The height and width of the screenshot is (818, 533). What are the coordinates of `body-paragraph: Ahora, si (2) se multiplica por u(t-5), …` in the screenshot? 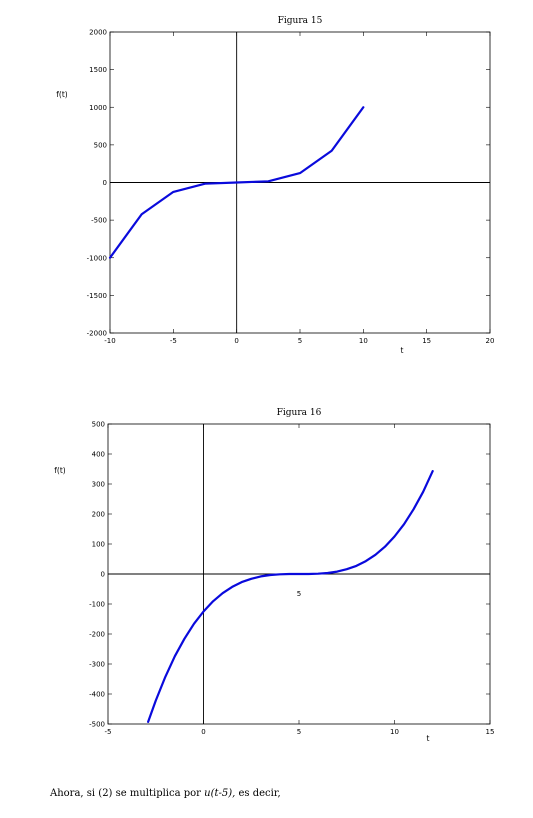 It's located at (165, 793).